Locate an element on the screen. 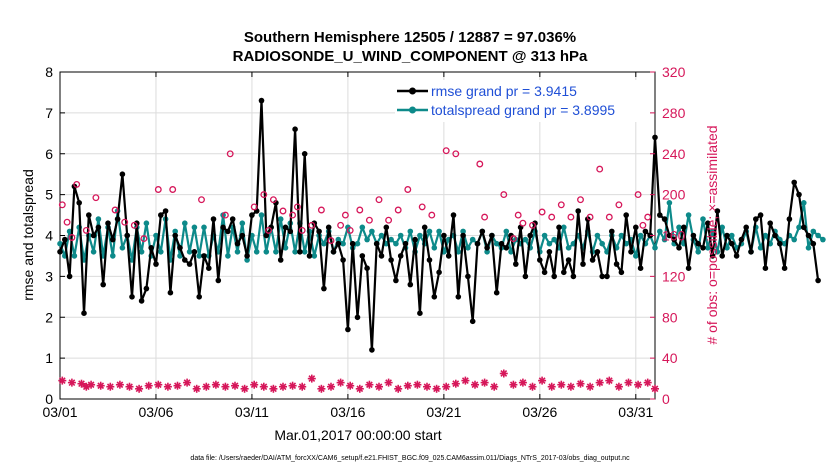 This screenshot has width=830, height=470. y-tick-label: 3 is located at coordinates (49, 276).